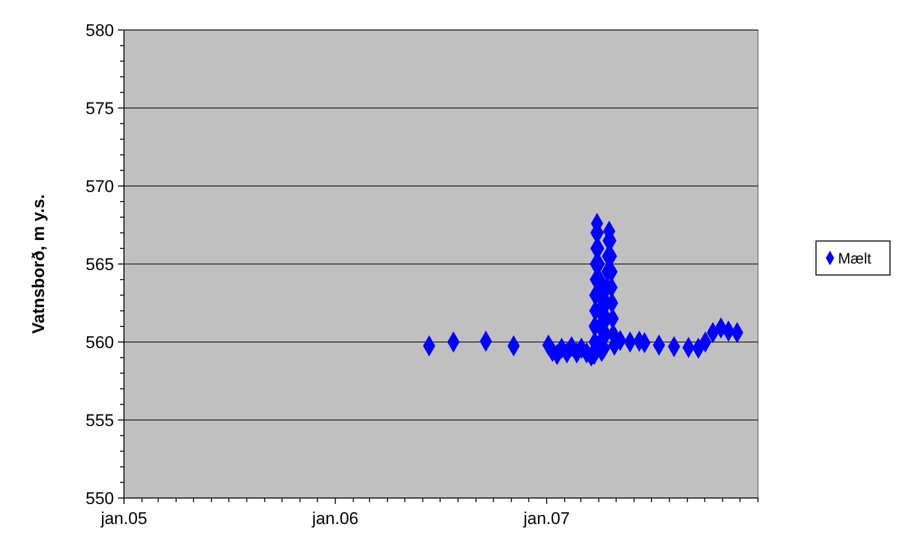 The image size is (920, 539). Describe the element at coordinates (855, 259) in the screenshot. I see `legend-label: Mælt` at that location.